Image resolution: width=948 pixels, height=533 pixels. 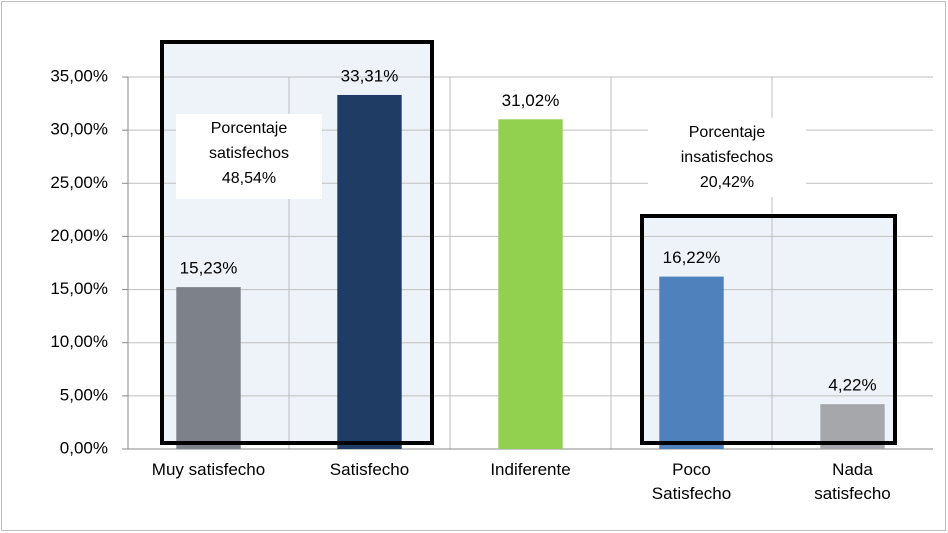 What do you see at coordinates (768, 329) in the screenshot?
I see `group-box` at bounding box center [768, 329].